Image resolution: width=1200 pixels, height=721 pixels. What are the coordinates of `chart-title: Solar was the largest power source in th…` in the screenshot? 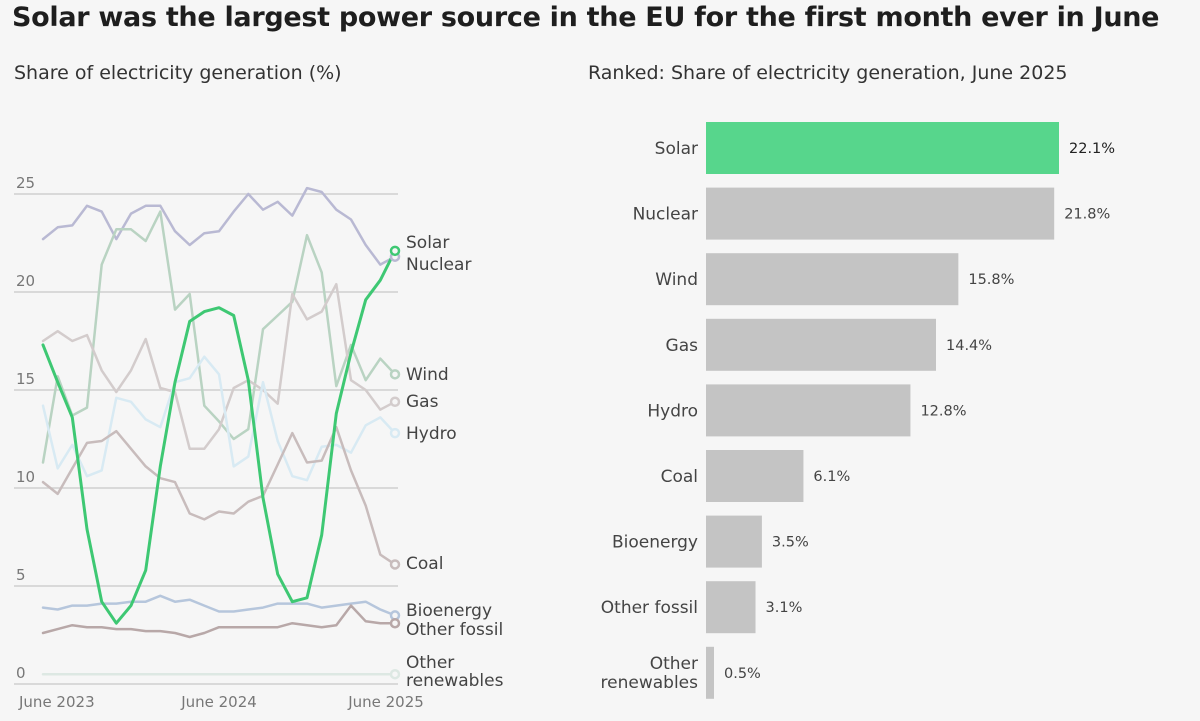 It's located at (586, 17).